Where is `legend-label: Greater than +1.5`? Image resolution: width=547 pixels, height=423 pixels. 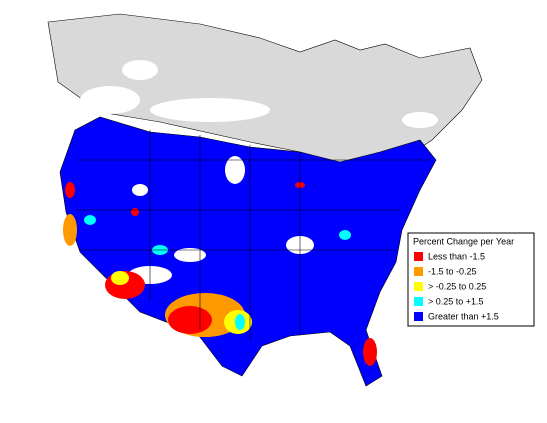
legend-label: Greater than +1.5 is located at coordinates (463, 316).